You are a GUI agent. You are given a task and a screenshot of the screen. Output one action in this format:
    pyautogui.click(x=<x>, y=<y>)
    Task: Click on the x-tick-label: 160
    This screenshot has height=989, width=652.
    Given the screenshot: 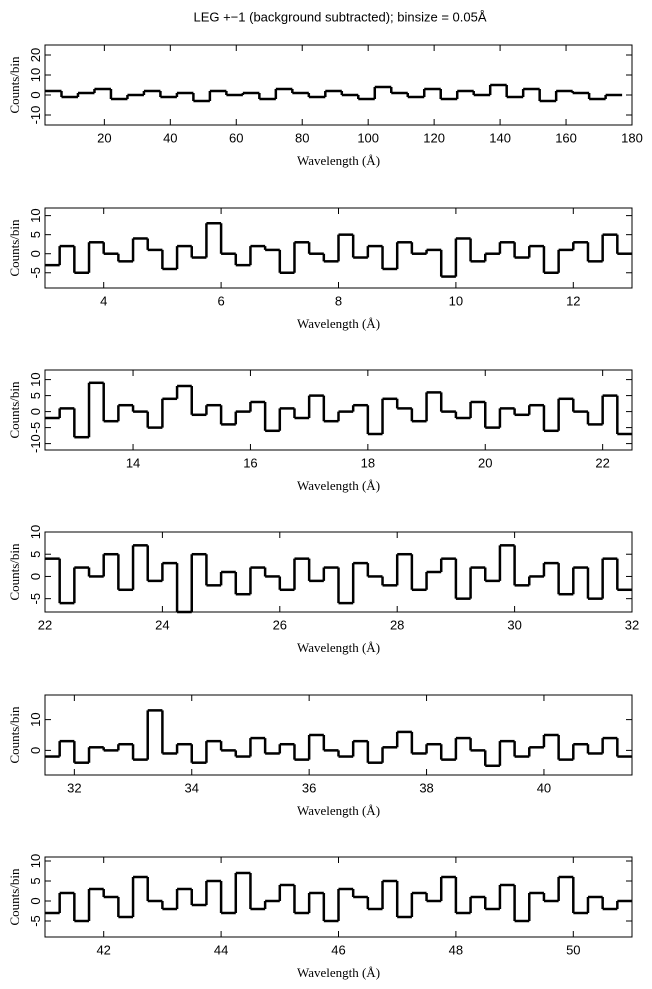 What is the action you would take?
    pyautogui.click(x=566, y=137)
    